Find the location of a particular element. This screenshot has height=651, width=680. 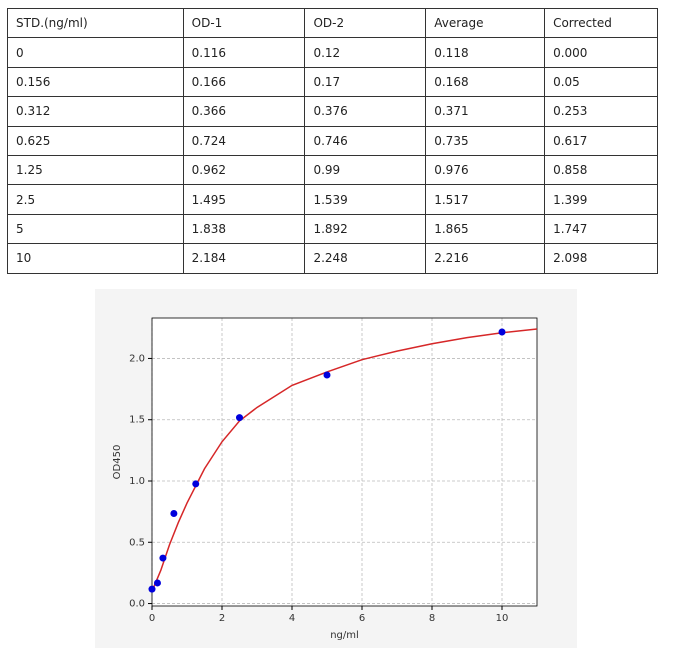

y-tick-label: 2.0 is located at coordinates (137, 358).